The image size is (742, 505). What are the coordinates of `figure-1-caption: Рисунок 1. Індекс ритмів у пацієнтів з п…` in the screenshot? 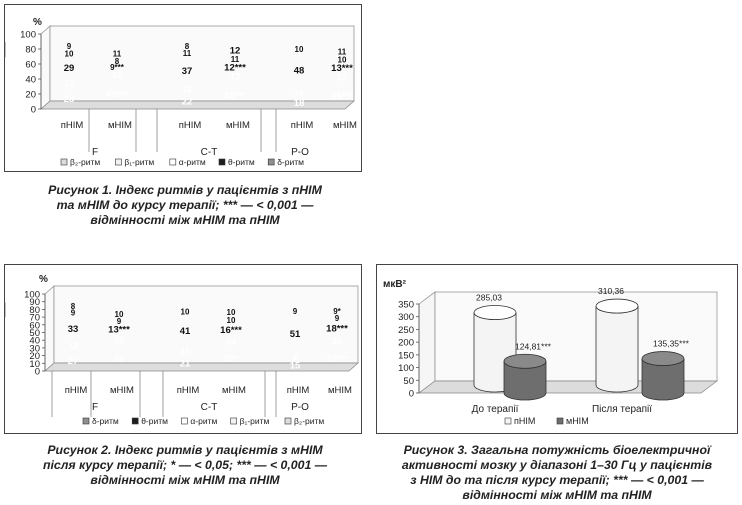 It's located at (185, 205).